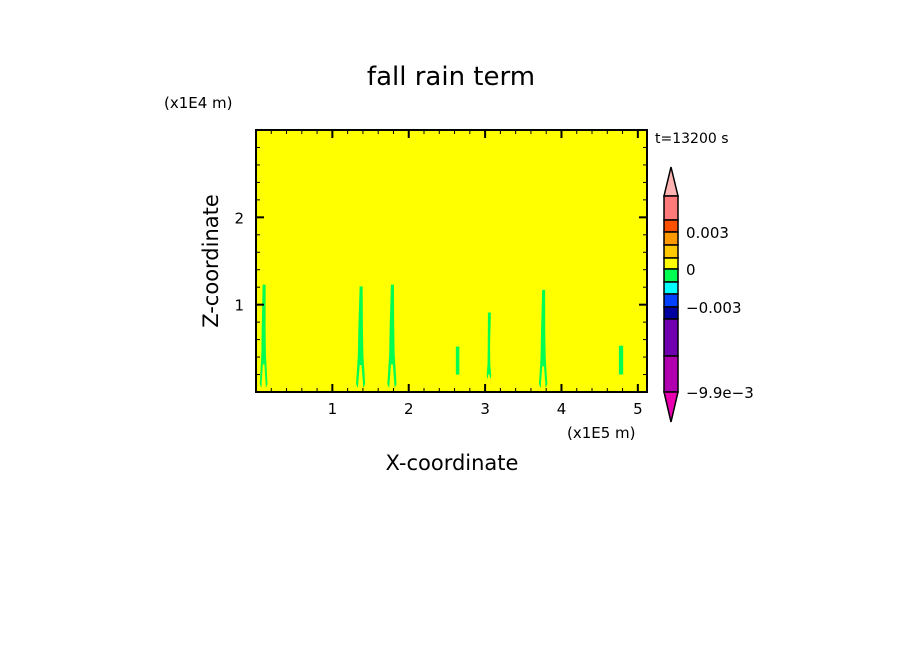 This screenshot has width=904, height=654. What do you see at coordinates (198, 103) in the screenshot?
I see `y-unit-label: (x1E4 m)` at bounding box center [198, 103].